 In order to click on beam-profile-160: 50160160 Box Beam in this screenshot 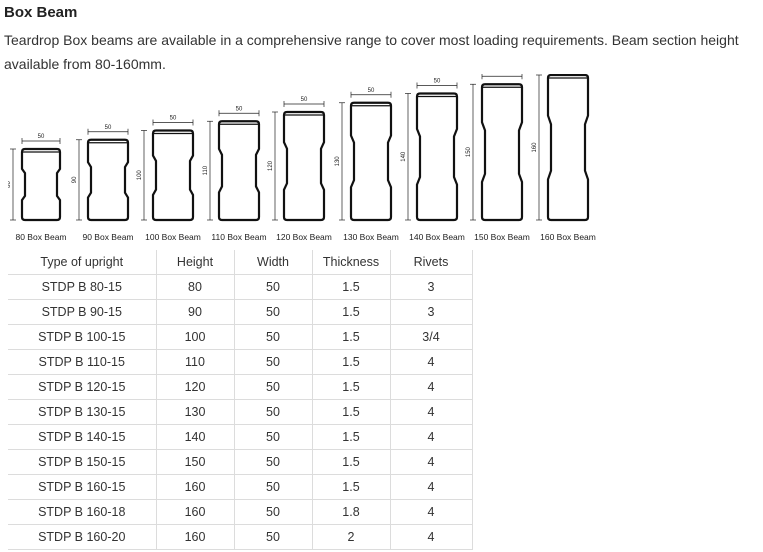, I will do `click(564, 158)`.